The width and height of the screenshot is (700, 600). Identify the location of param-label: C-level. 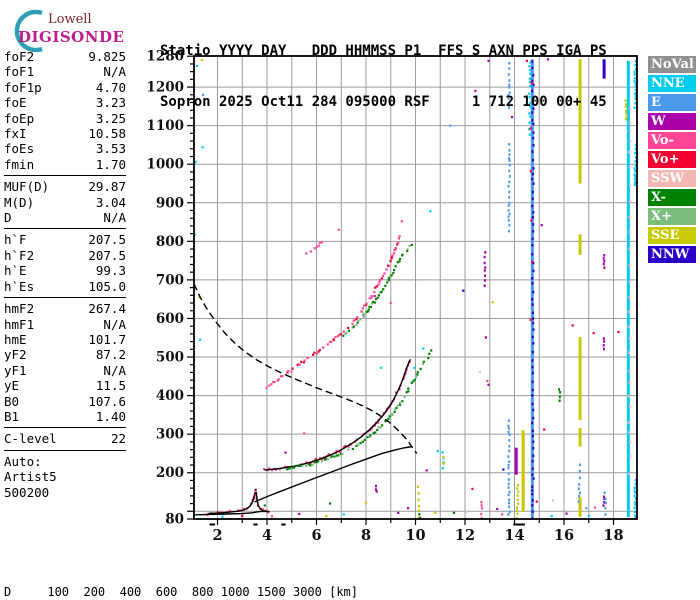
(30, 439).